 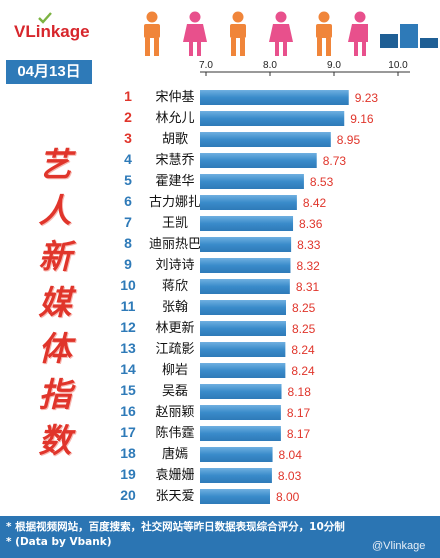 I want to click on rank-number: 14, so click(x=128, y=369).